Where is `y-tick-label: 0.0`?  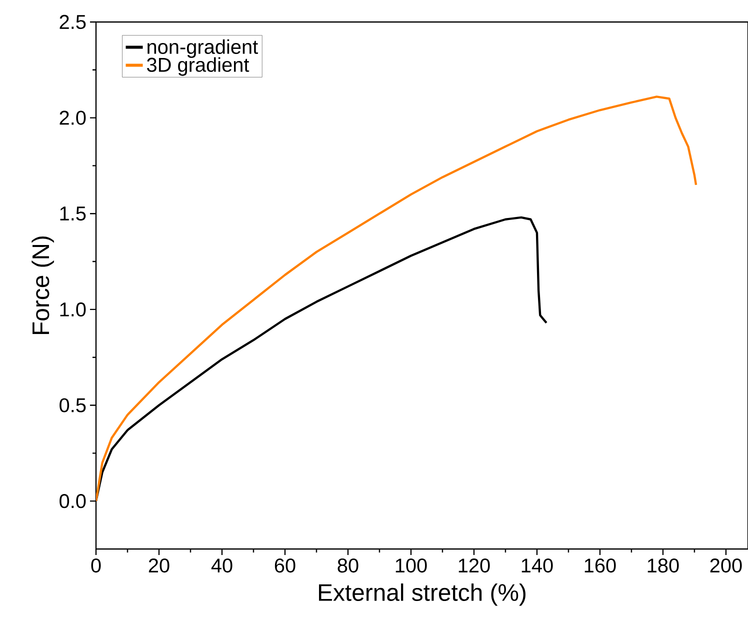 y-tick-label: 0.0 is located at coordinates (73, 501).